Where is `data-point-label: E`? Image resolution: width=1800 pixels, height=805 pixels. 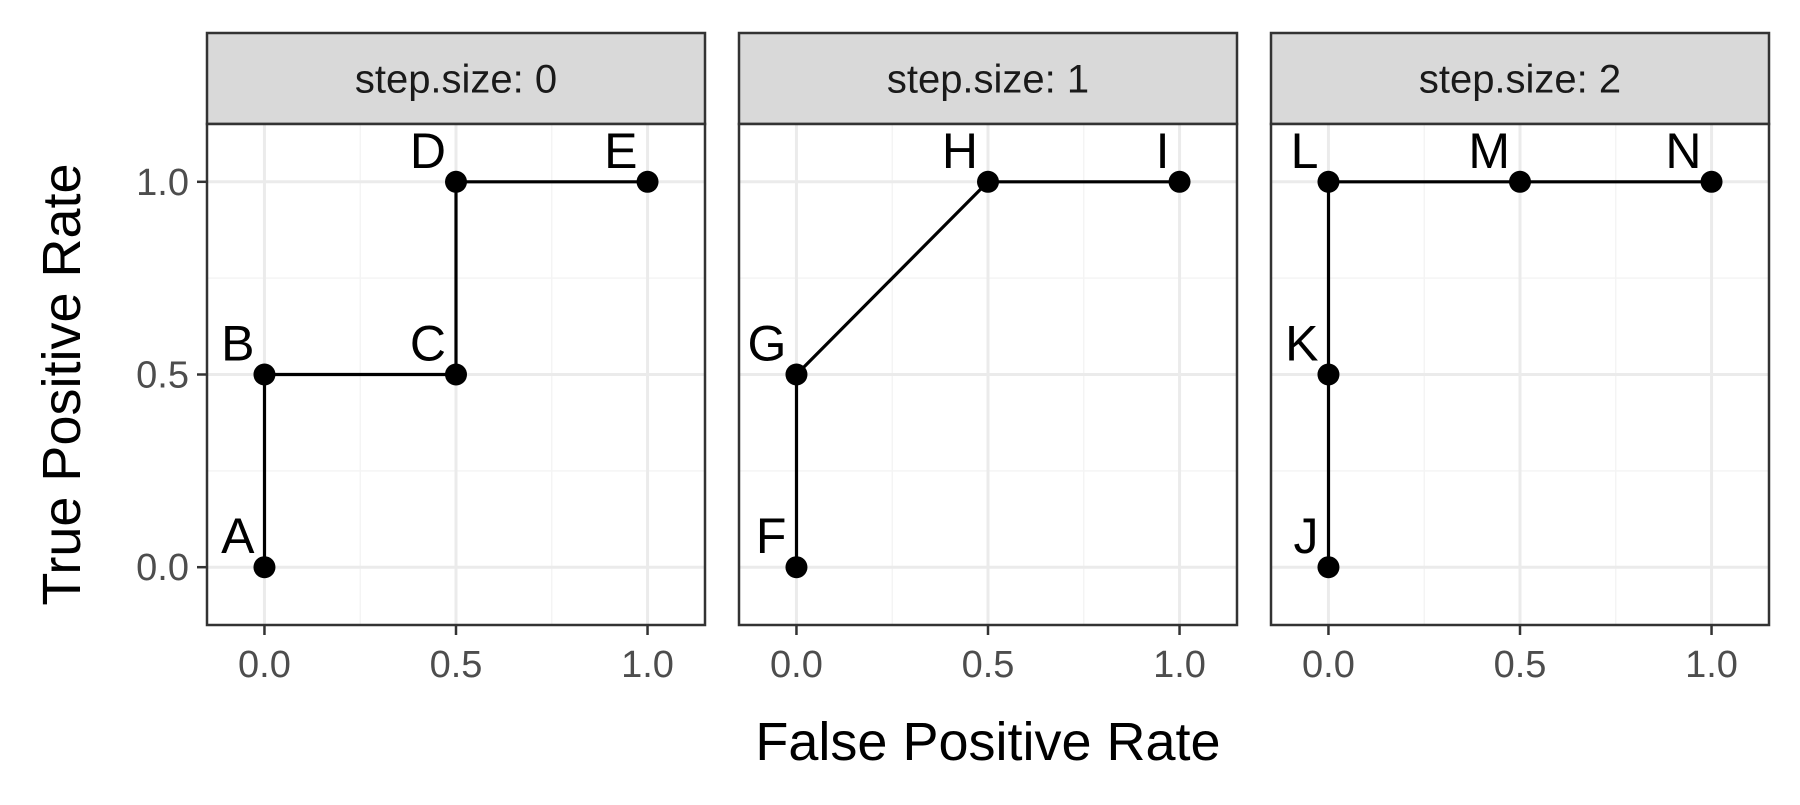
data-point-label: E is located at coordinates (620, 151).